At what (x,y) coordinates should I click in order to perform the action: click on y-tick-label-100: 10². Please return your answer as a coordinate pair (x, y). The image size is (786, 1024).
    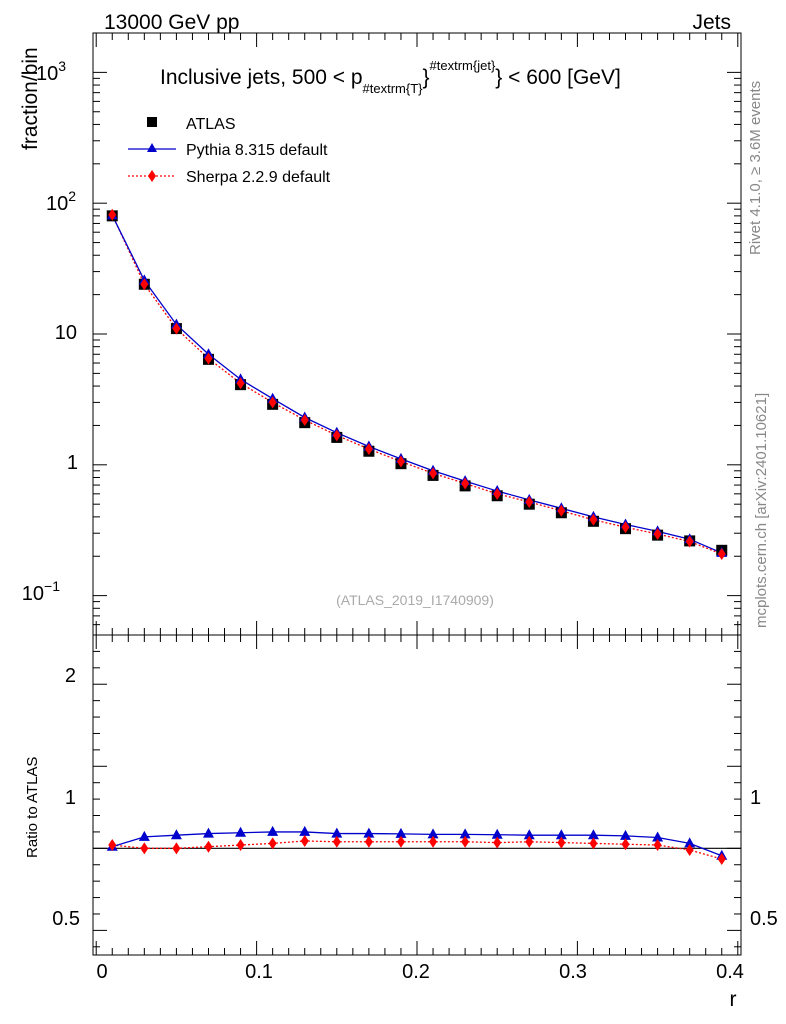
    Looking at the image, I should click on (61, 201).